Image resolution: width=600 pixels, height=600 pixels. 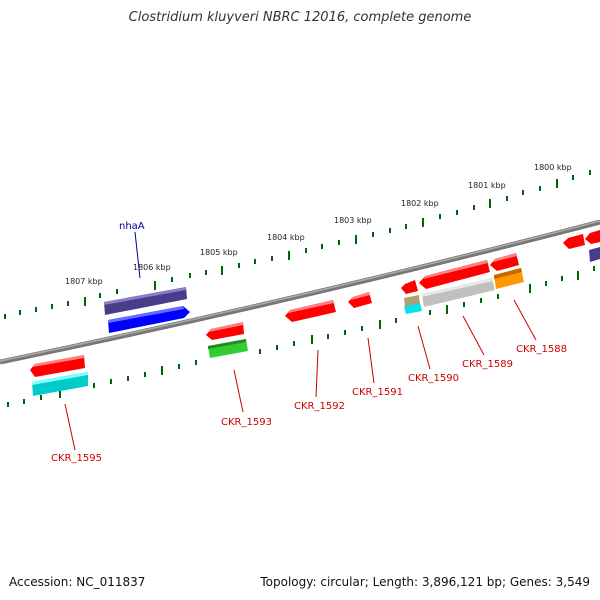 What do you see at coordinates (553, 167) in the screenshot?
I see `kbp-label: 1800 kbp` at bounding box center [553, 167].